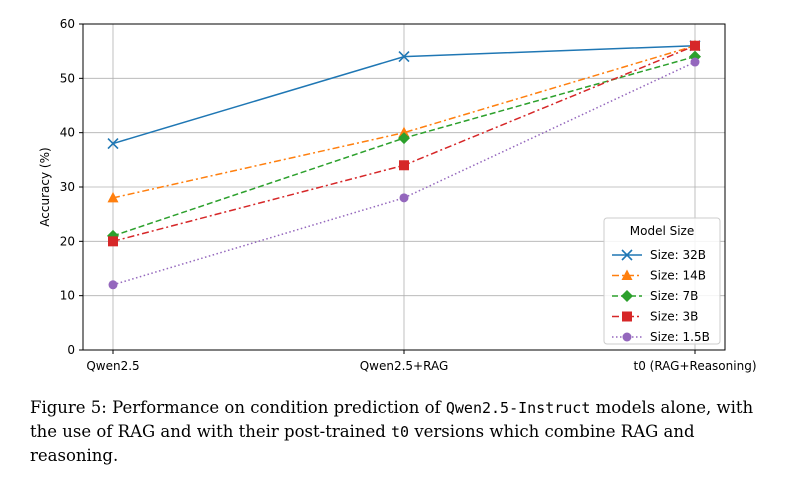 This screenshot has width=798, height=489. I want to click on legend-entry: Size: 1.5B, so click(661, 337).